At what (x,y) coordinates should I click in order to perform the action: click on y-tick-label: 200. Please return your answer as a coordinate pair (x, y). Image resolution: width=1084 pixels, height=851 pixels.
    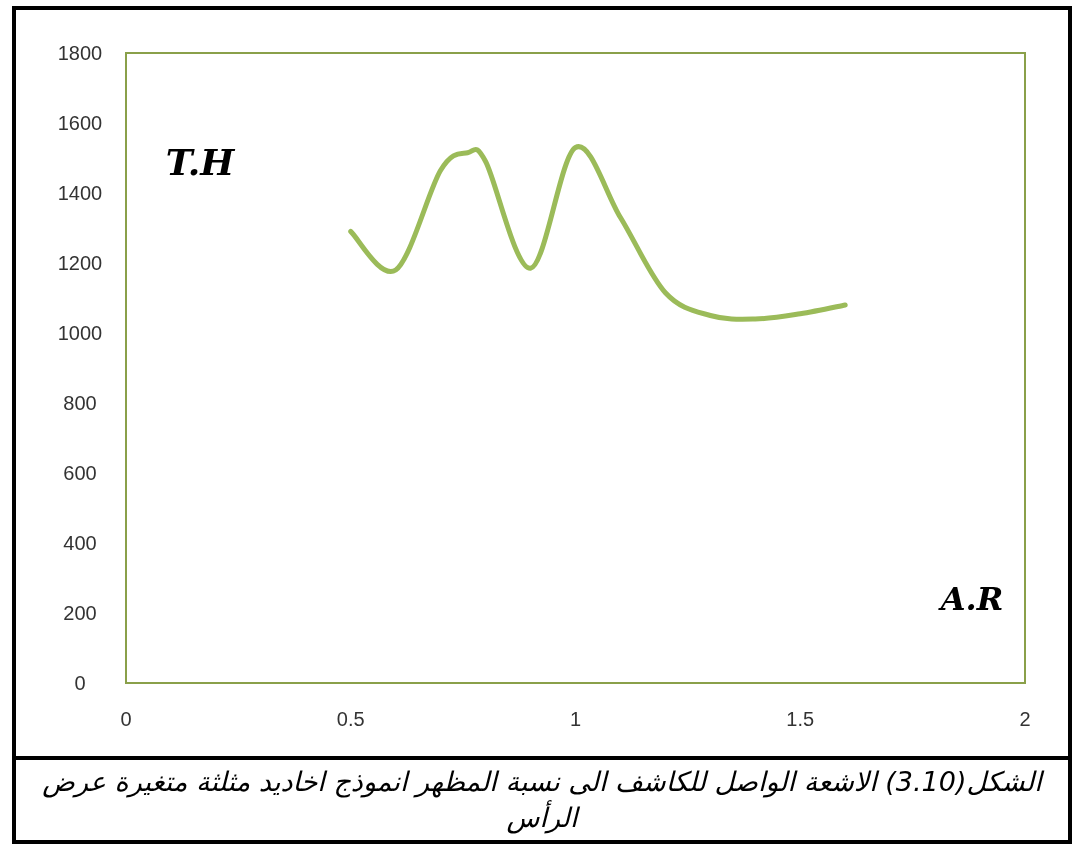
    Looking at the image, I should click on (80, 613).